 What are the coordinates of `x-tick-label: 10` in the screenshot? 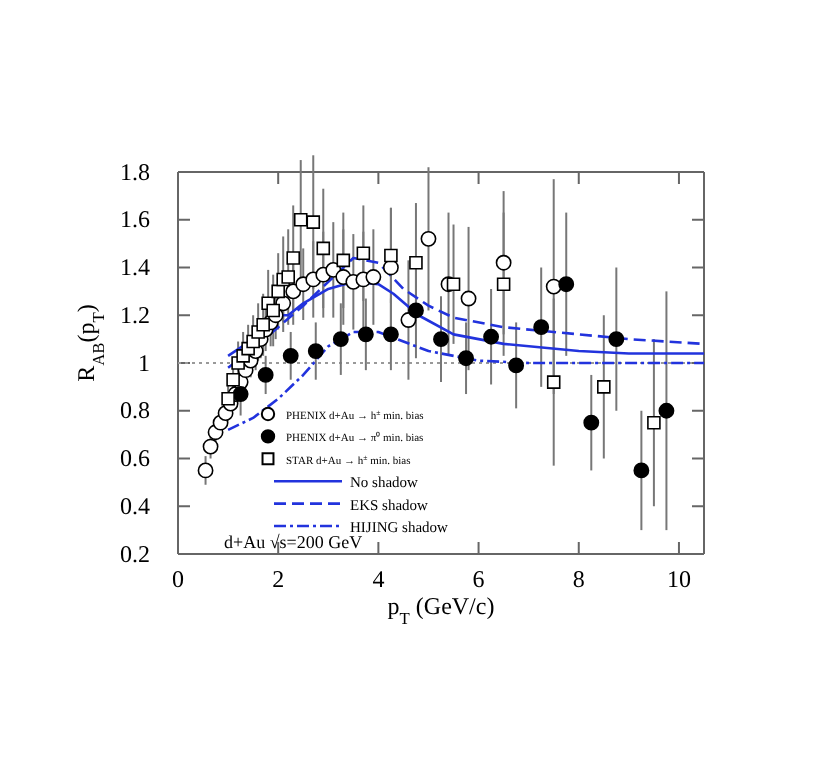 It's located at (678, 579).